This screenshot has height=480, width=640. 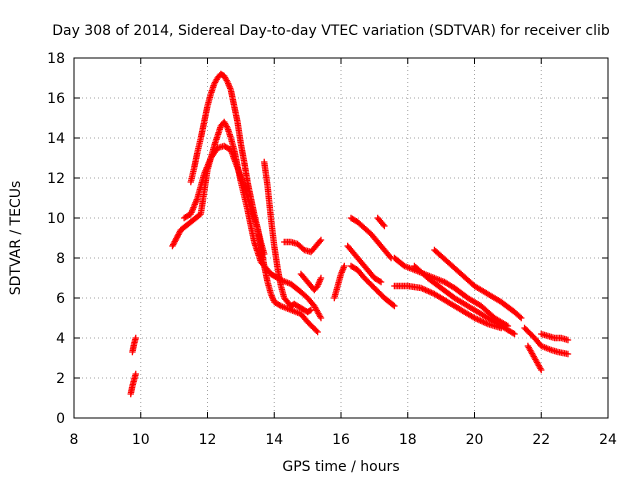 I want to click on x-tick-label: 20, so click(x=475, y=440).